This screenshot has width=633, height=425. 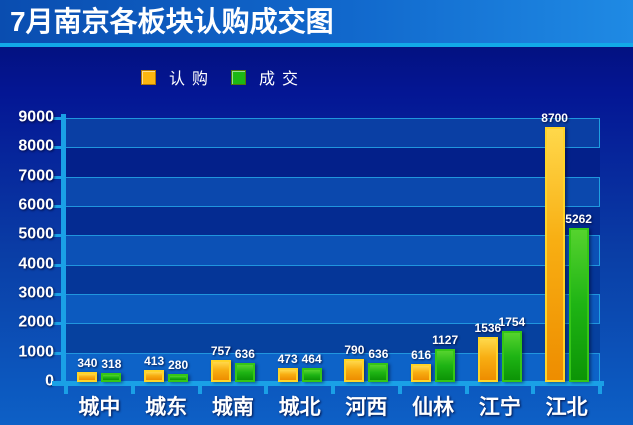 What do you see at coordinates (99, 406) in the screenshot?
I see `x-axis-label: 城中` at bounding box center [99, 406].